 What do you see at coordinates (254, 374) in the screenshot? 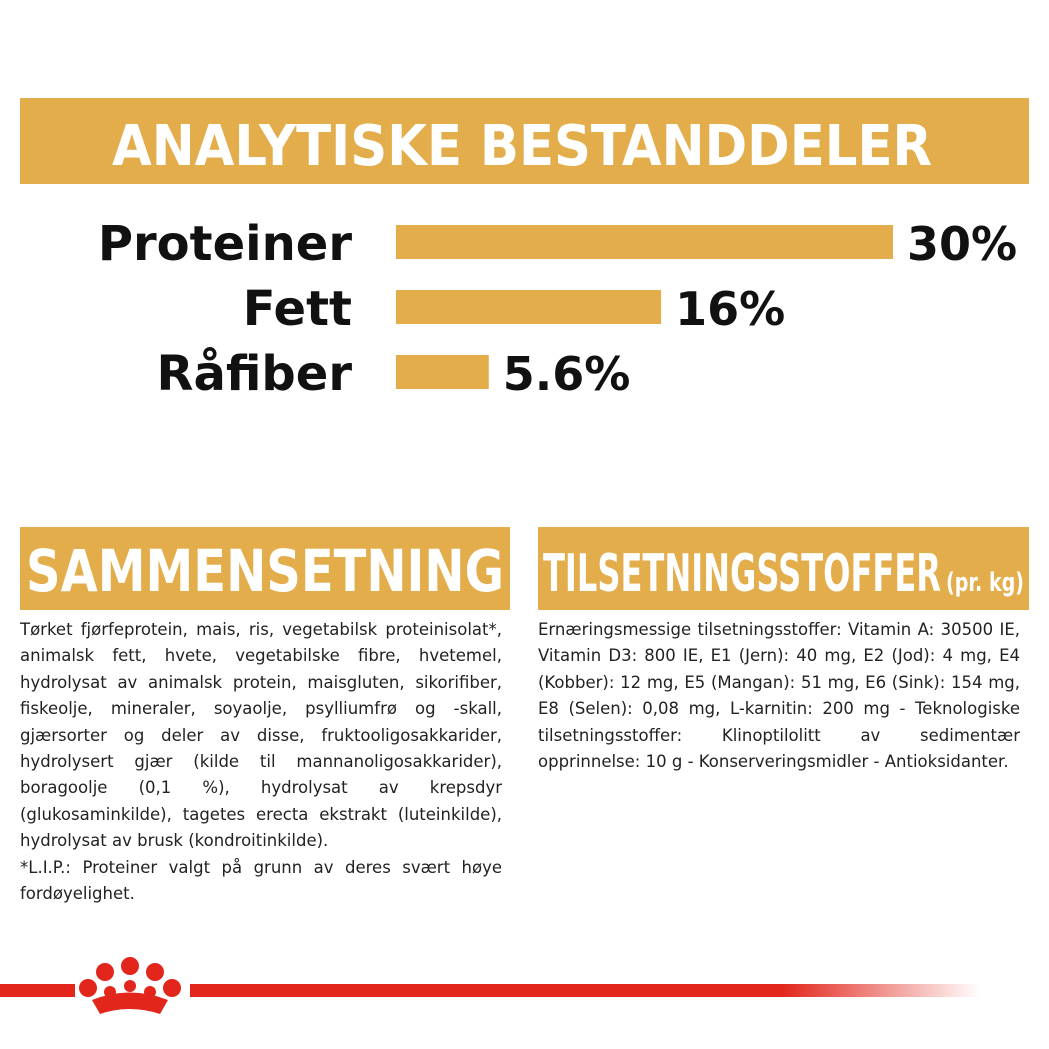
I see `category-label: Råfiber` at bounding box center [254, 374].